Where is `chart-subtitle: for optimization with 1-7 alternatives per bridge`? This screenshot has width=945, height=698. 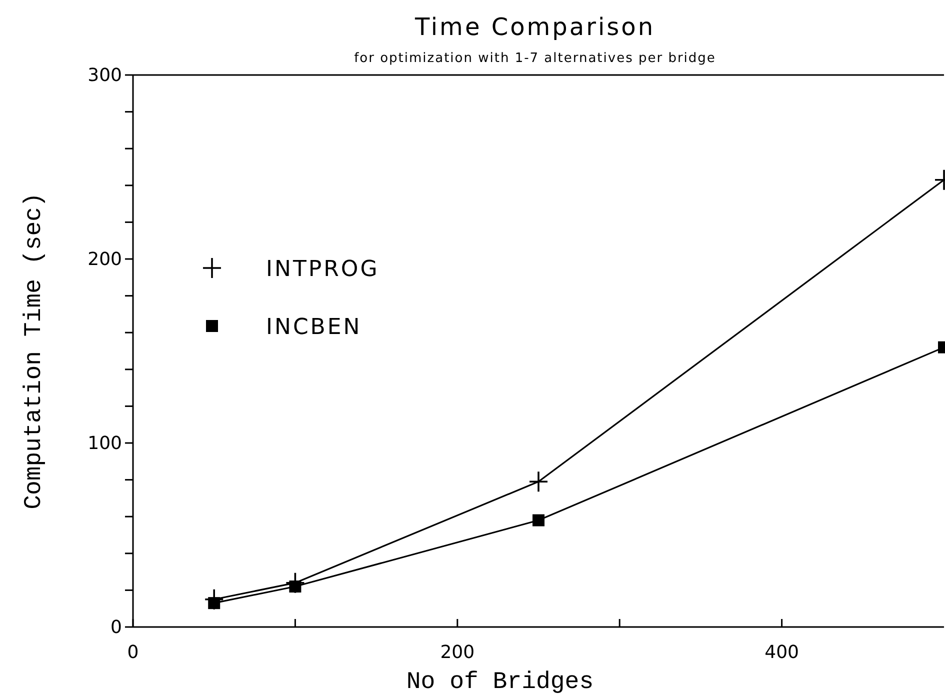 chart-subtitle: for optimization with 1-7 alternatives per bridge is located at coordinates (535, 58).